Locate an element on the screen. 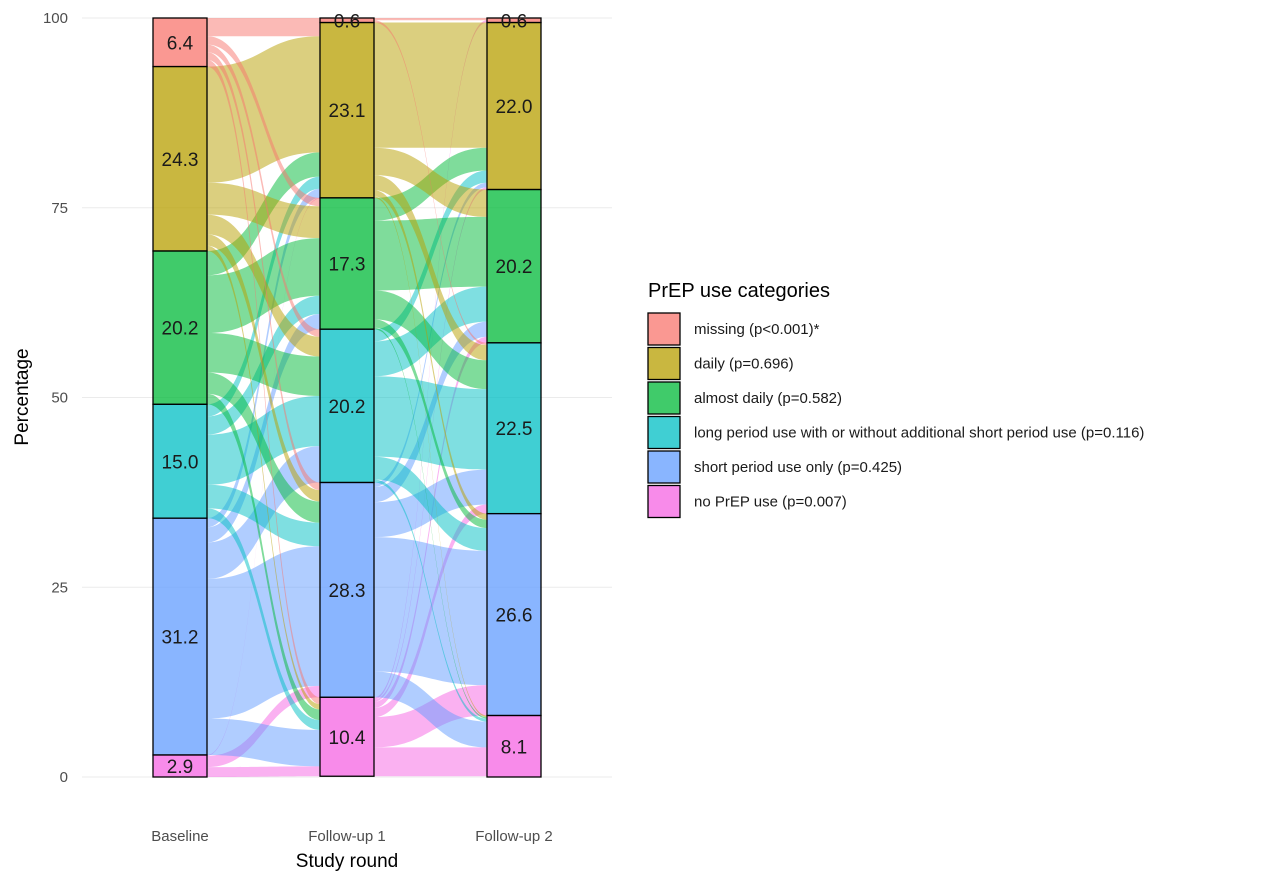  legend-swatch-no-prep is located at coordinates (664, 501).